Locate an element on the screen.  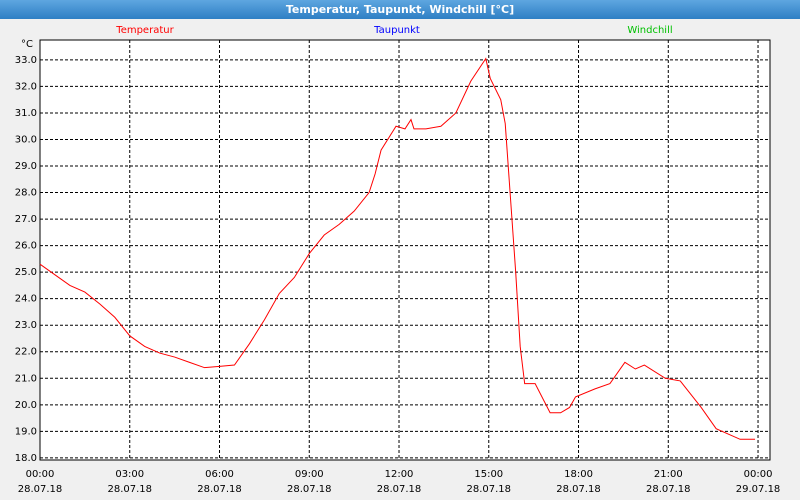
y-tick-label: 27.0 is located at coordinates (26, 219).